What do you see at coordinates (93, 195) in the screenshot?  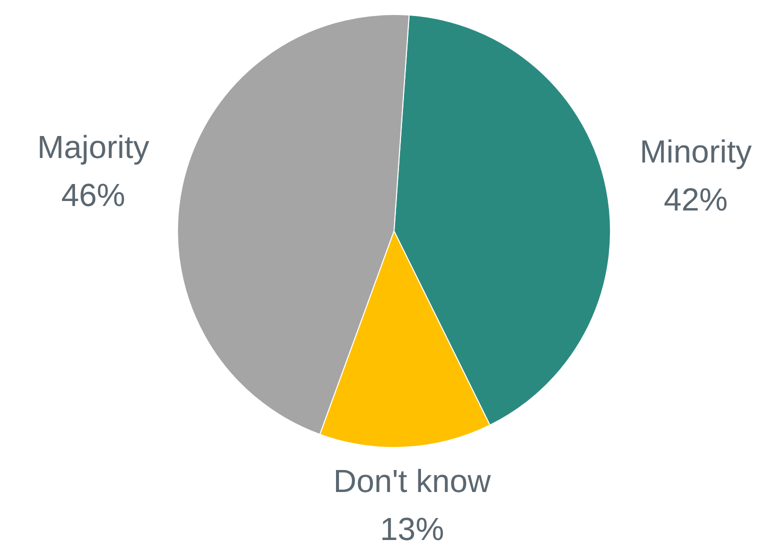 I see `data-label: 46%` at bounding box center [93, 195].